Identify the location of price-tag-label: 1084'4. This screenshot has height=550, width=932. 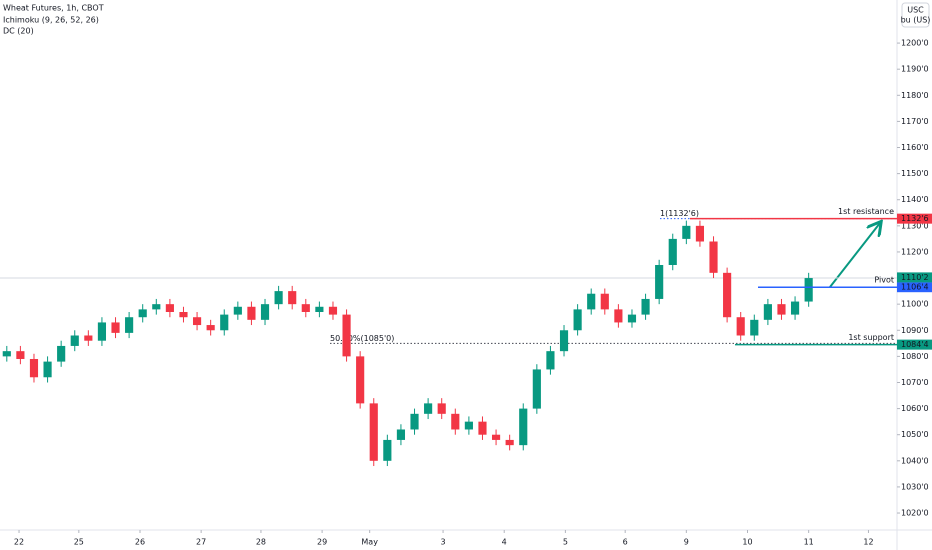
(915, 344).